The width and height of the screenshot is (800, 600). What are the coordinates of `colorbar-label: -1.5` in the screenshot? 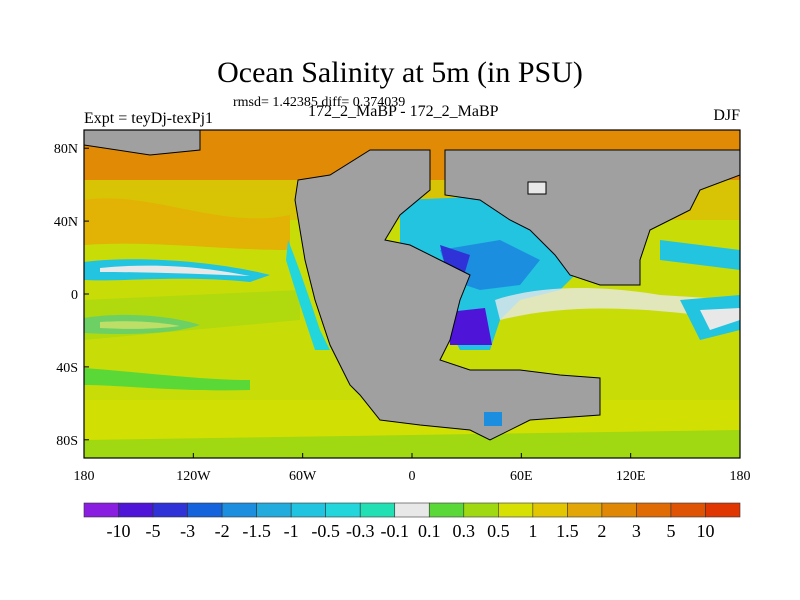 It's located at (256, 531).